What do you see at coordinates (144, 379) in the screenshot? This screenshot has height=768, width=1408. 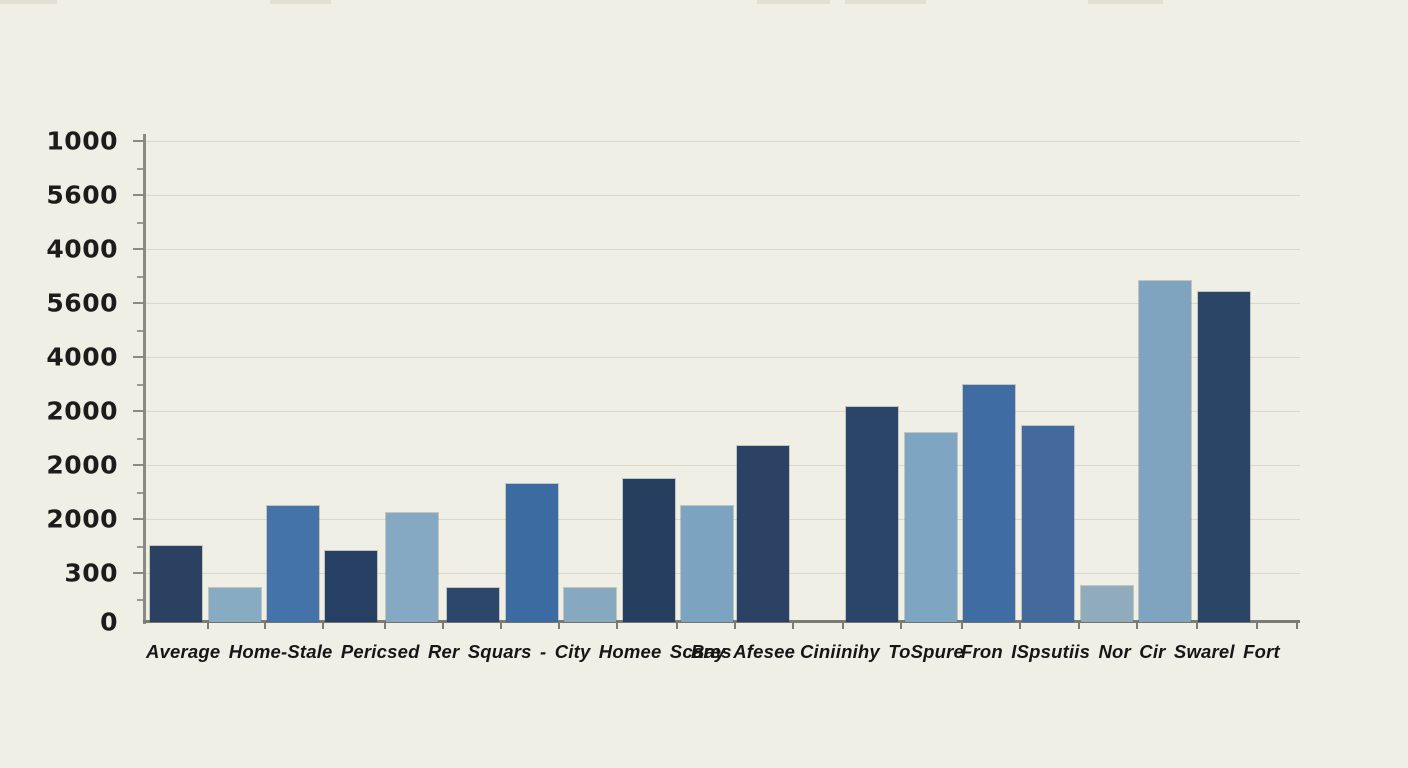 I see `y-axis-spine` at bounding box center [144, 379].